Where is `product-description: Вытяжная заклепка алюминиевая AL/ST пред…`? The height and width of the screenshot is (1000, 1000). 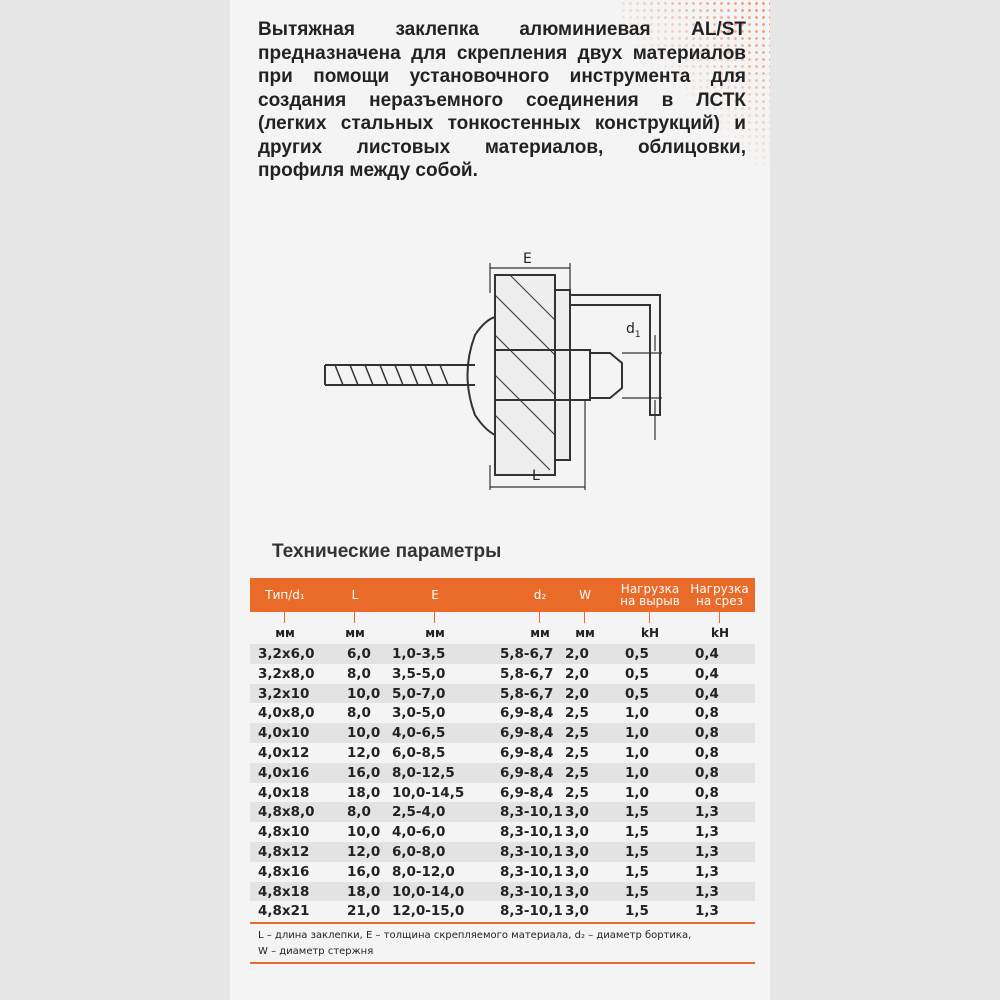
product-description: Вытяжная заклепка алюминиевая AL/ST пред… is located at coordinates (502, 100).